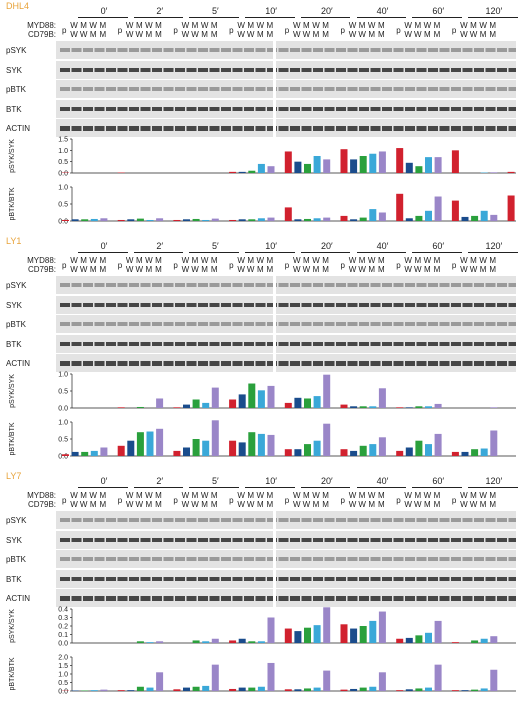 The width and height of the screenshot is (520, 705). Describe the element at coordinates (262, 157) in the screenshot. I see `bar-chart-svg: pSYK/SYK 0.0 0.5 1.0 1.5` at that location.